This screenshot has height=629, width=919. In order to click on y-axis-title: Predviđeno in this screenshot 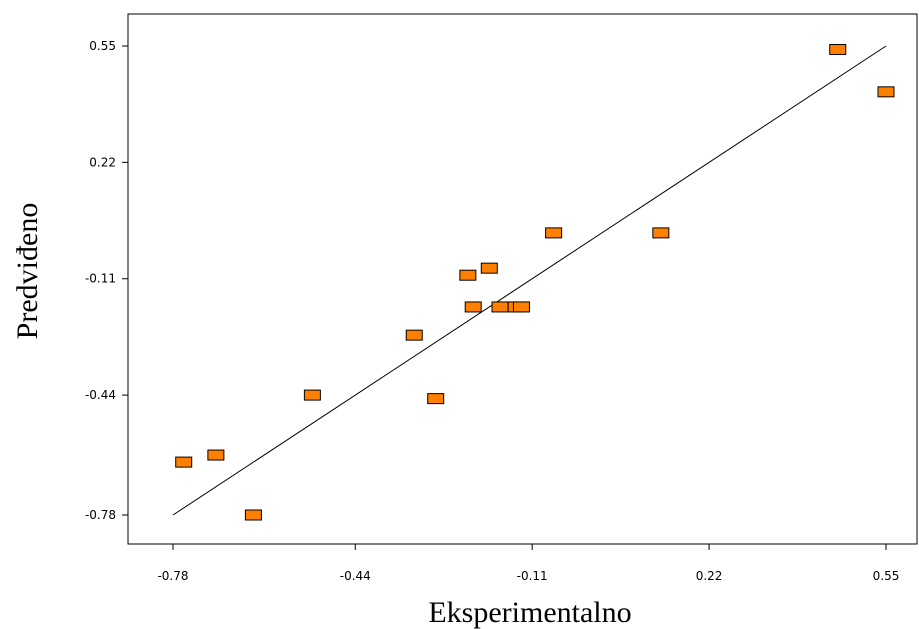, I will do `click(27, 271)`.